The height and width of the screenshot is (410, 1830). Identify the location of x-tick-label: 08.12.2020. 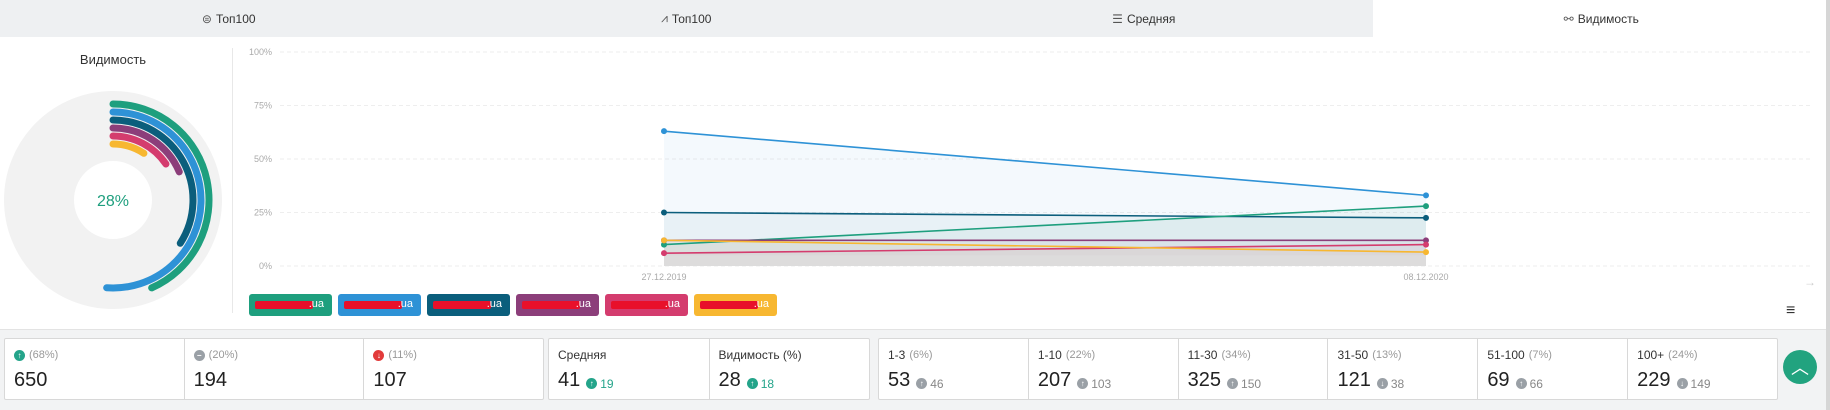
(1425, 277).